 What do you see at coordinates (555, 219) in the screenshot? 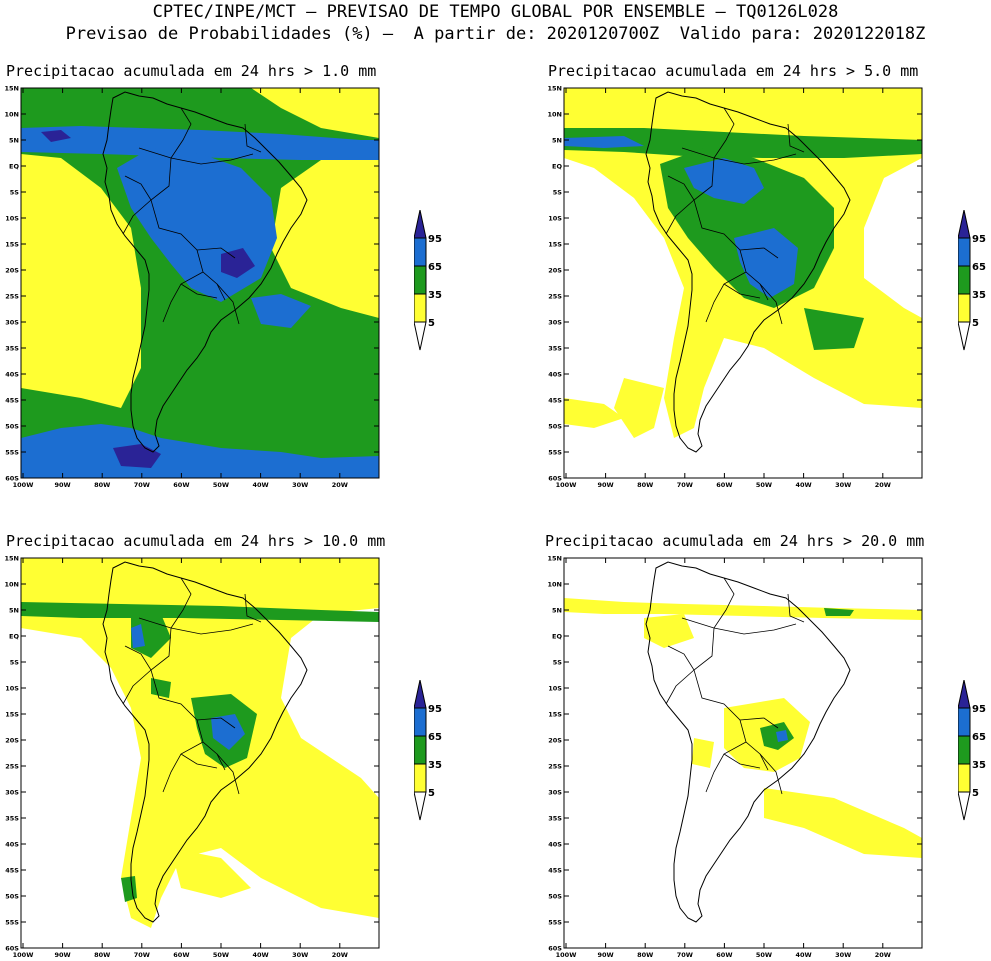
I see `lat-label: 10S` at bounding box center [555, 219].